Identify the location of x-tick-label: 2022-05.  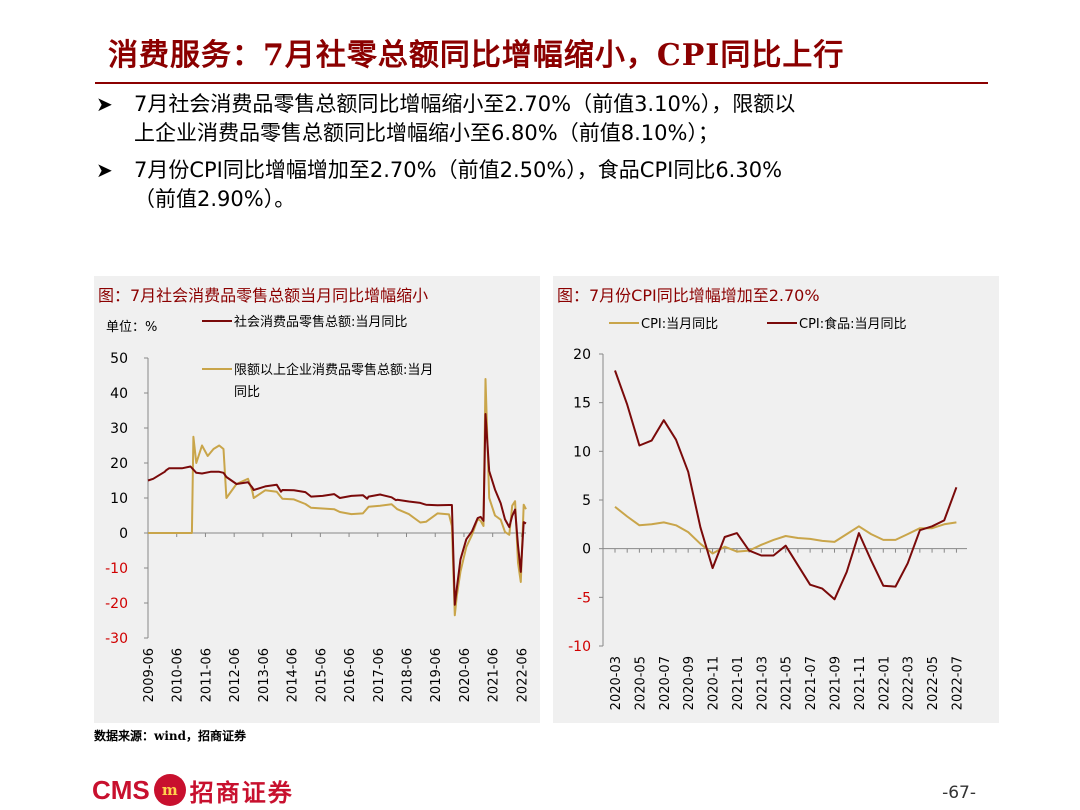
(933, 683).